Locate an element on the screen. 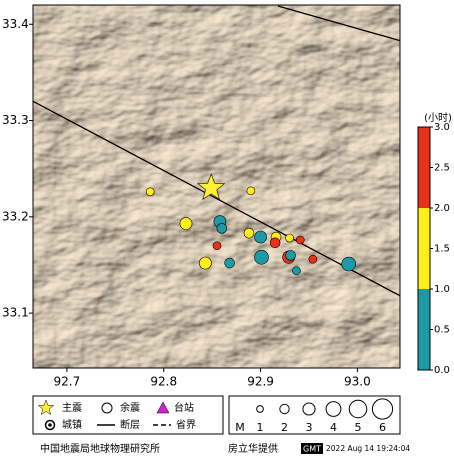 This screenshot has width=454, height=460. legend-box is located at coordinates (128, 415).